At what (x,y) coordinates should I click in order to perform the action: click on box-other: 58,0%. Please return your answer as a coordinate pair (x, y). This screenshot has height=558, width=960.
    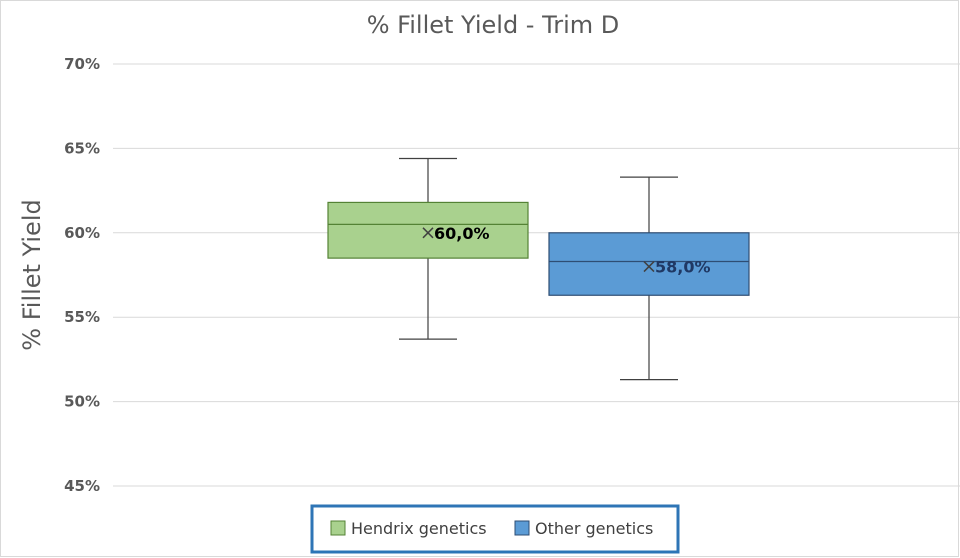
    Looking at the image, I should click on (649, 278).